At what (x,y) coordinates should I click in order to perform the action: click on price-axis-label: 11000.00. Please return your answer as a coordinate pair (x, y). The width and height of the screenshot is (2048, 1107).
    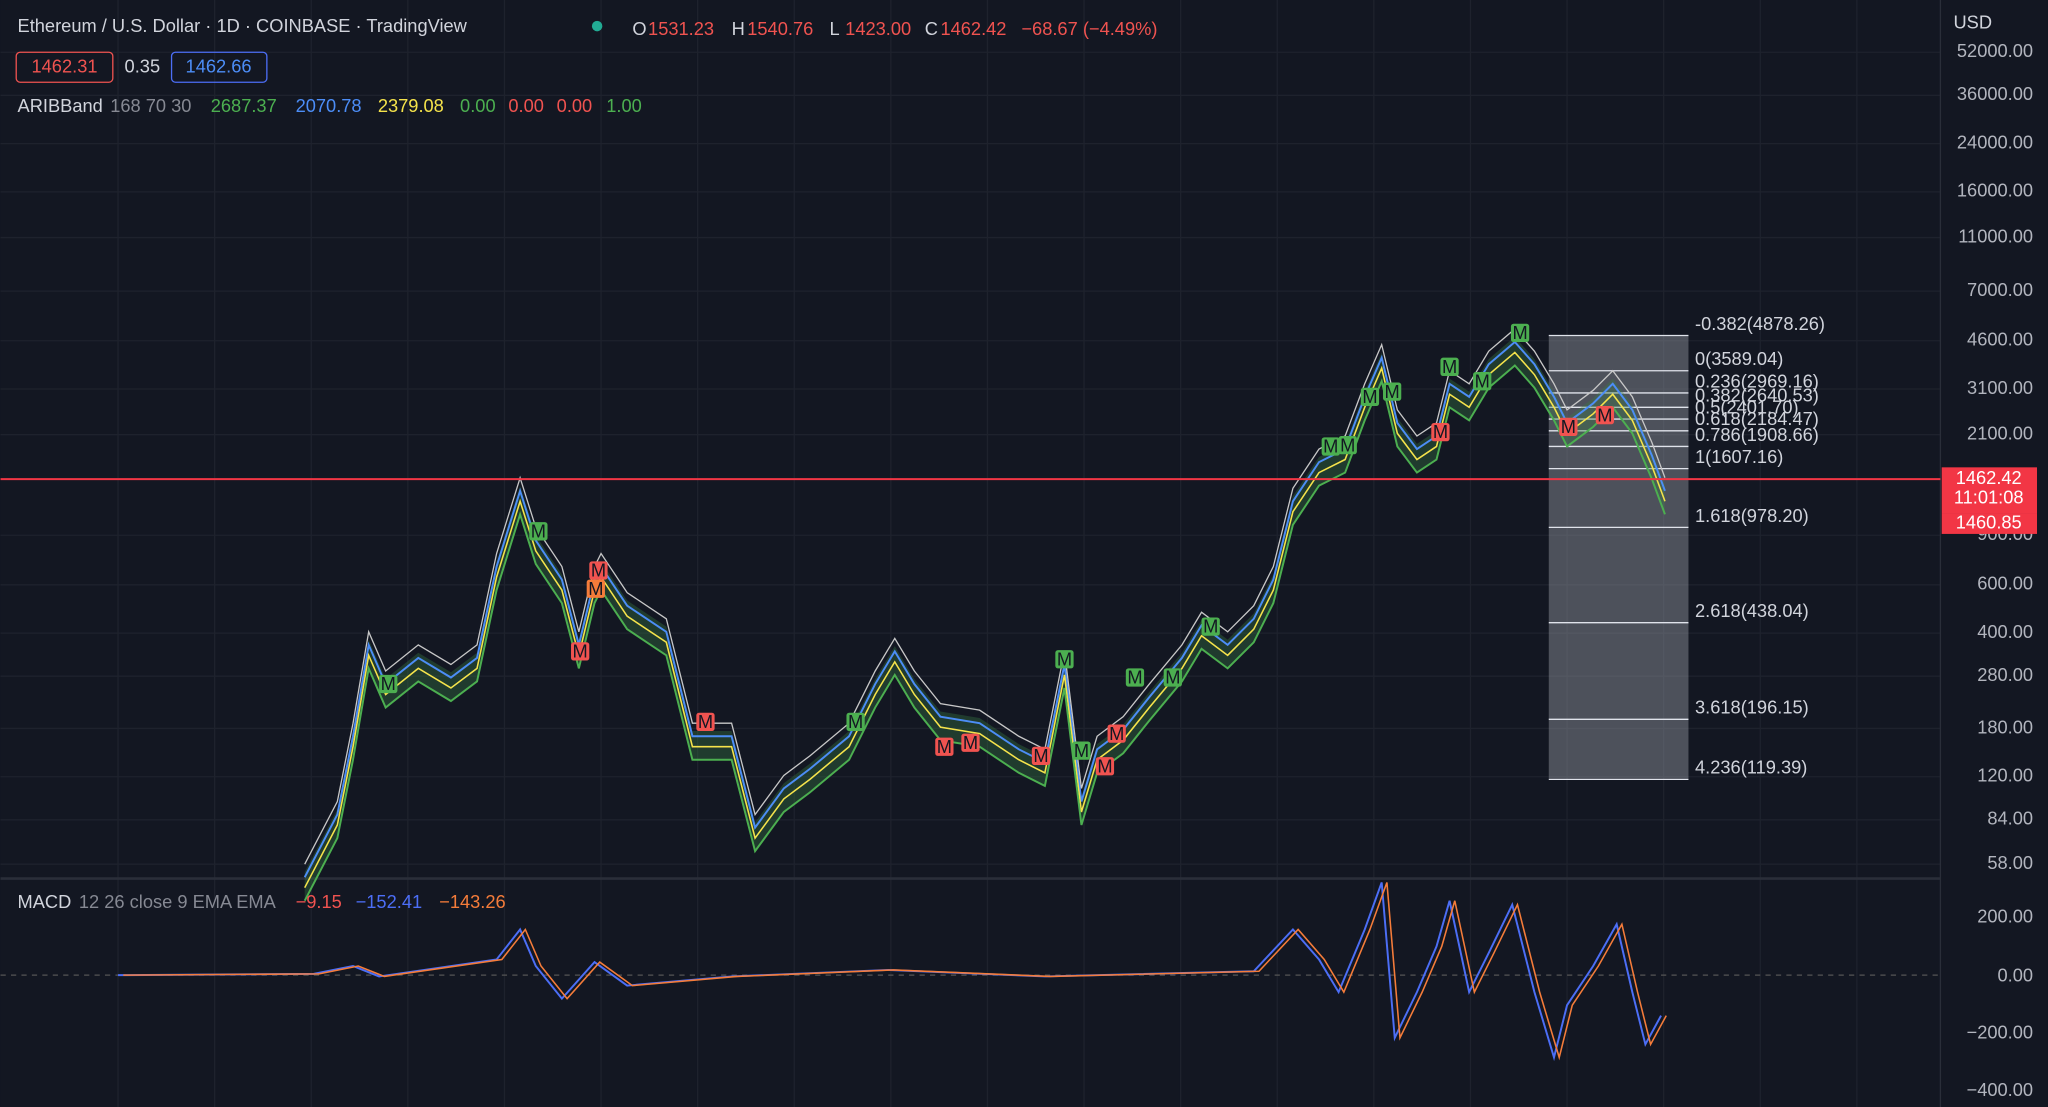
    Looking at the image, I should click on (1995, 235).